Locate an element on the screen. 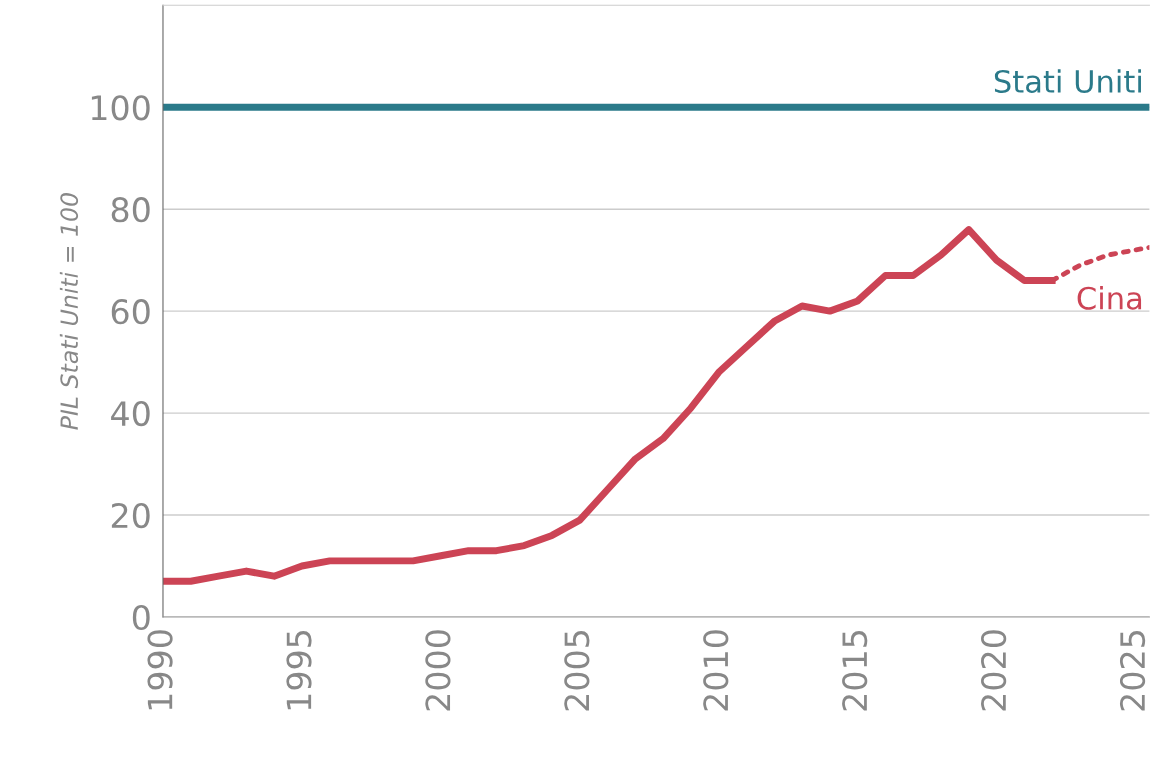 The height and width of the screenshot is (757, 1151). y-tick-label: 40 is located at coordinates (130, 413).